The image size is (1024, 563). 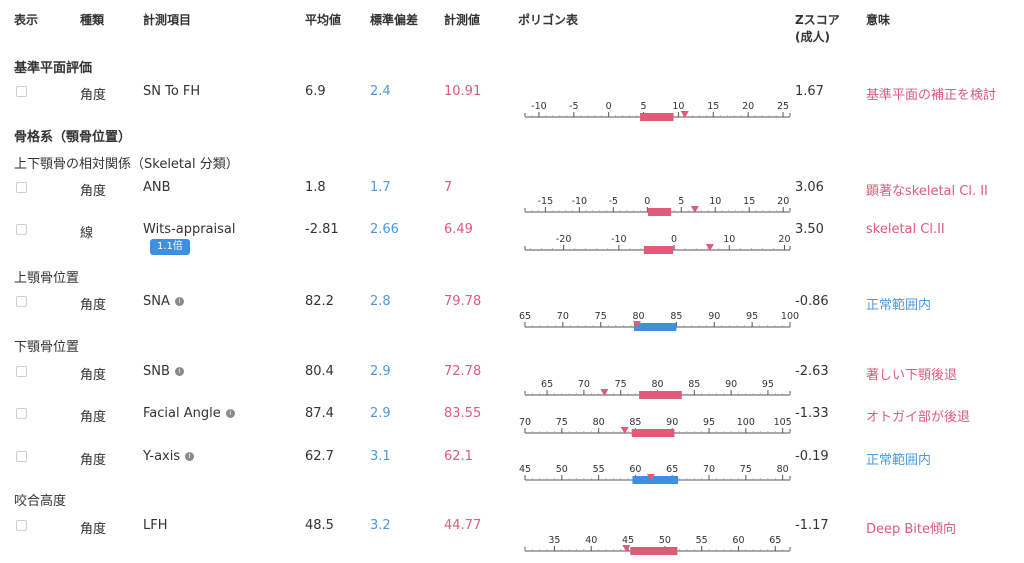 What do you see at coordinates (659, 321) in the screenshot?
I see `polygon-scale: 65 70 75 80 85 90 95 100` at bounding box center [659, 321].